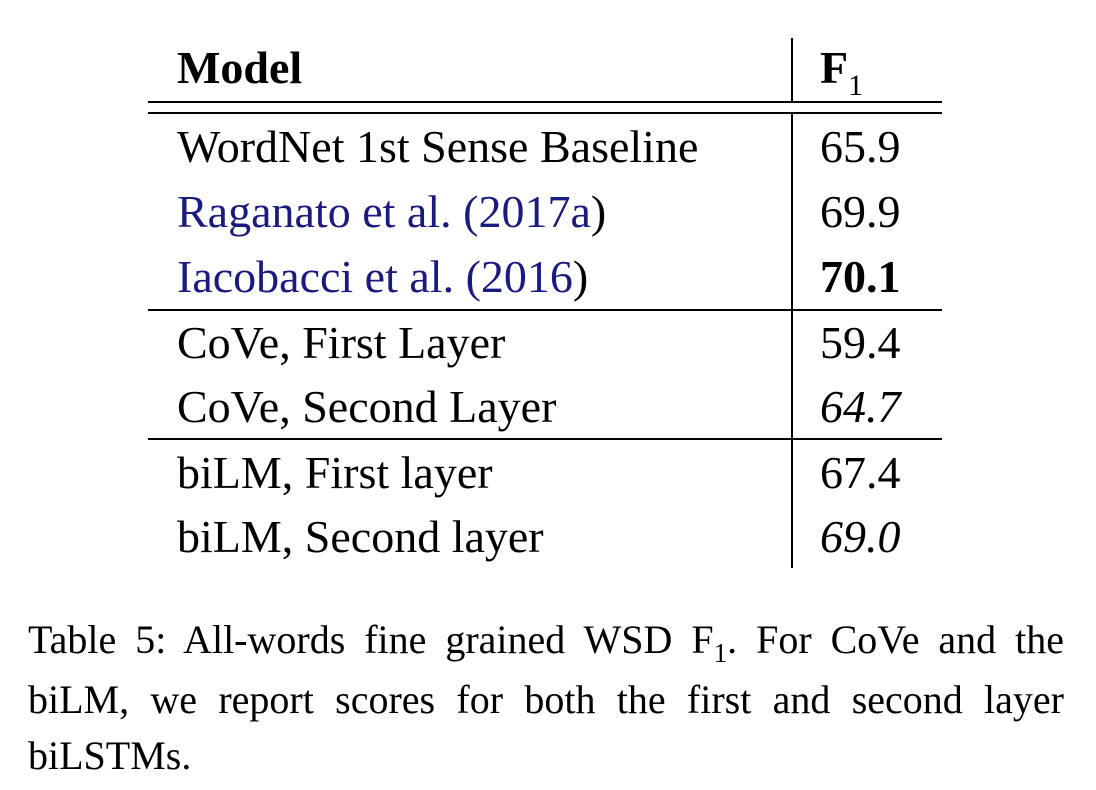 The height and width of the screenshot is (790, 1096). I want to click on header-f1: F1, so click(841, 71).